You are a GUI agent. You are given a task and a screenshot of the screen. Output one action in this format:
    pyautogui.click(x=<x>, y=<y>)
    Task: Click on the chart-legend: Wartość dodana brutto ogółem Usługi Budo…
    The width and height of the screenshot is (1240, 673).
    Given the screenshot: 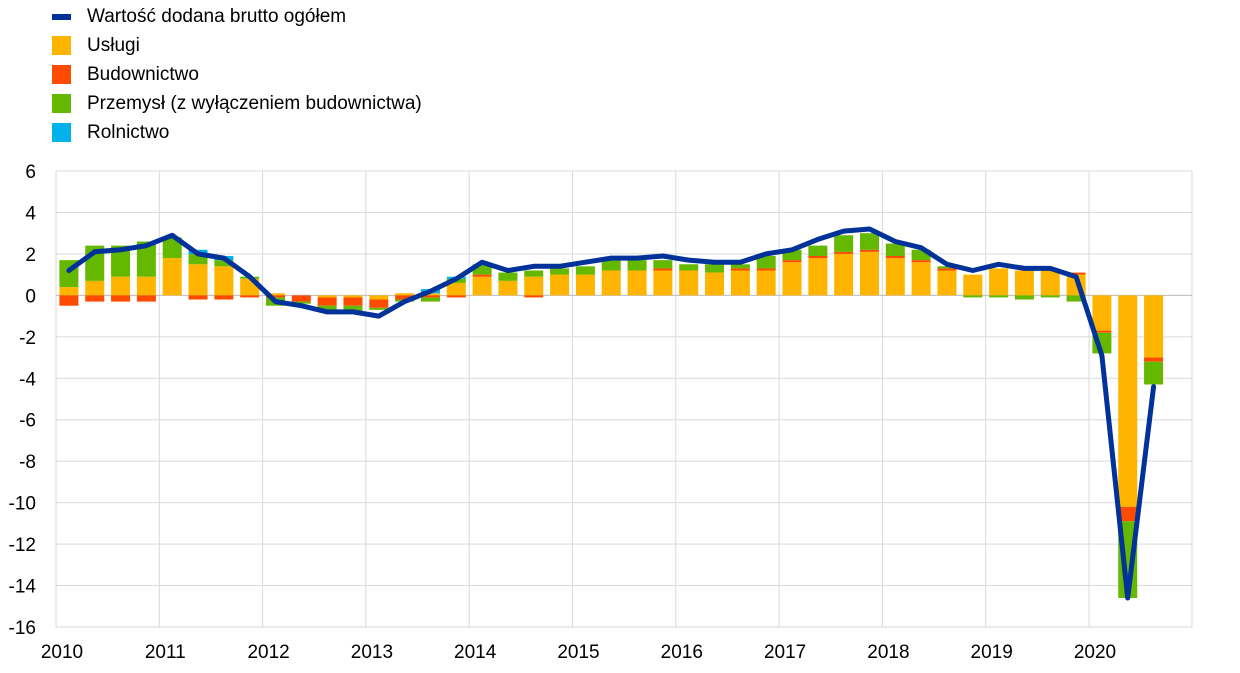 What is the action you would take?
    pyautogui.click(x=237, y=74)
    